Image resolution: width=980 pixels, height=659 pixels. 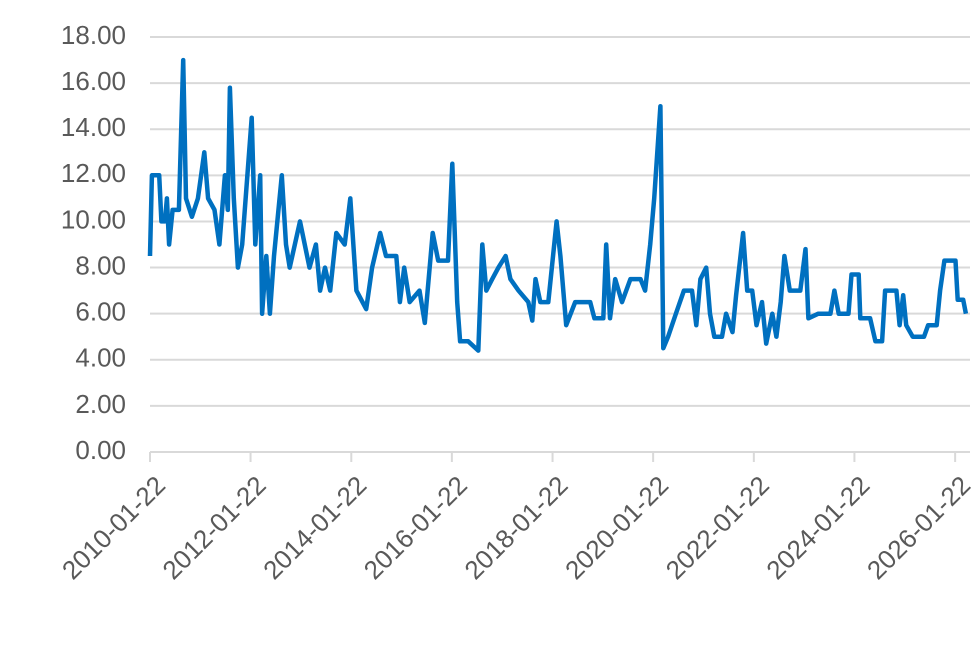 I want to click on y-tick-label: 16.00, so click(x=93, y=81).